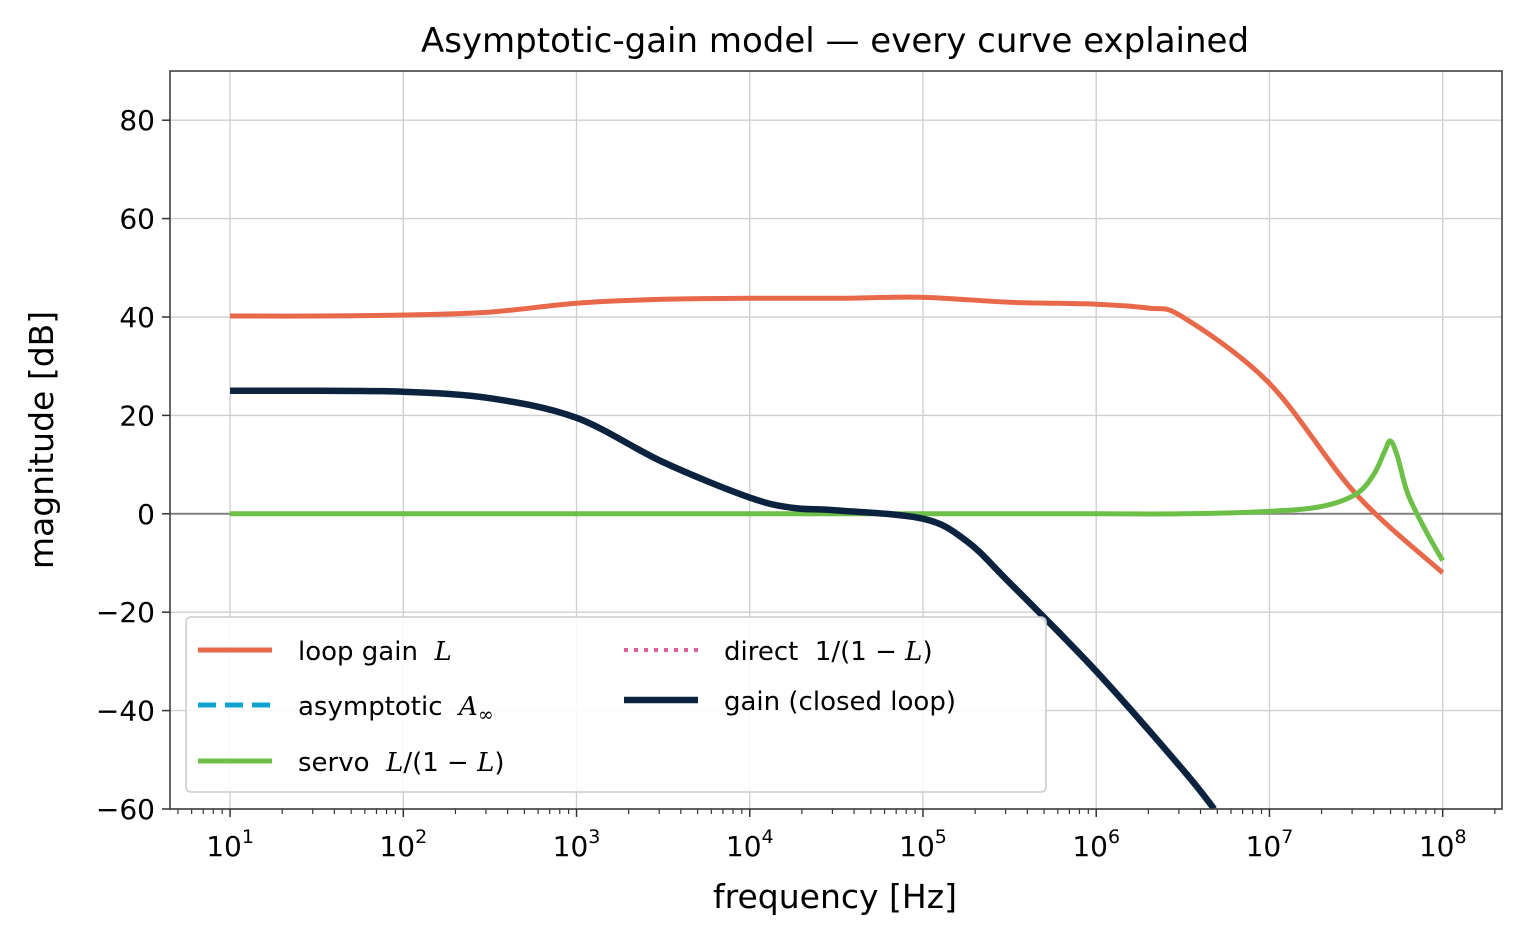 The height and width of the screenshot is (938, 1521). What do you see at coordinates (1096, 844) in the screenshot?
I see `x-tick-label: 10⁶` at bounding box center [1096, 844].